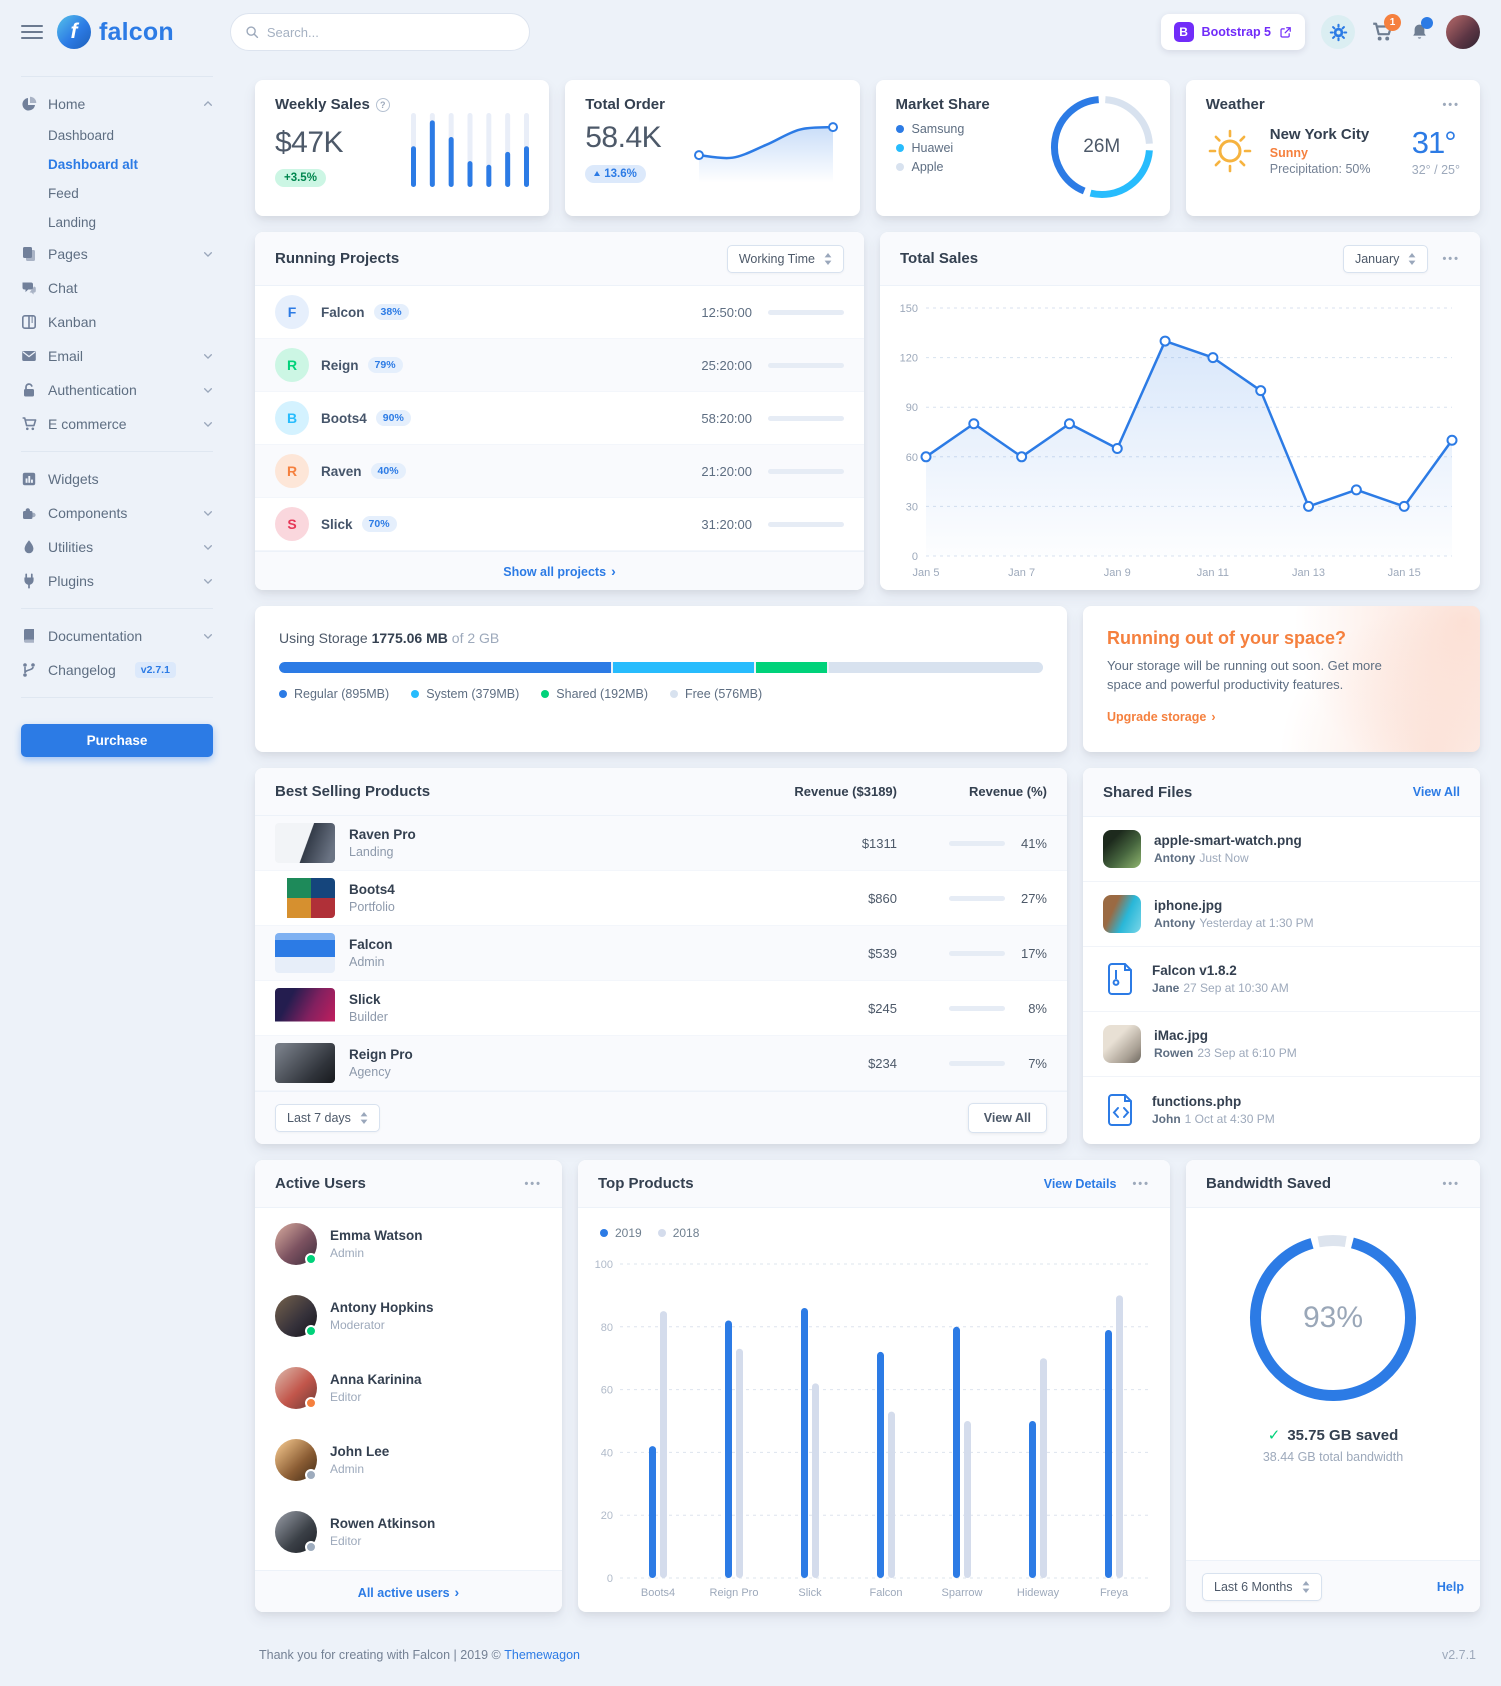 The width and height of the screenshot is (1501, 1686). I want to click on cart-button: 1, so click(1386, 28).